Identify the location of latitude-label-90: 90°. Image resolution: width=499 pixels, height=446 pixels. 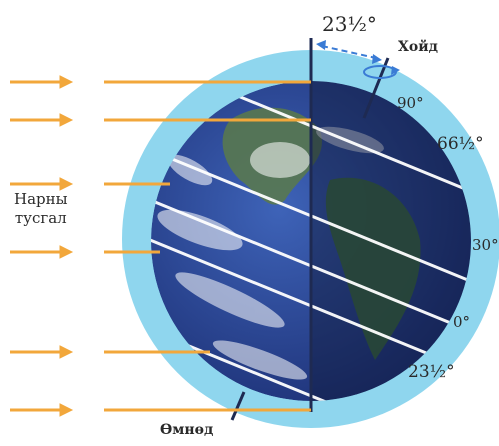
(410, 103).